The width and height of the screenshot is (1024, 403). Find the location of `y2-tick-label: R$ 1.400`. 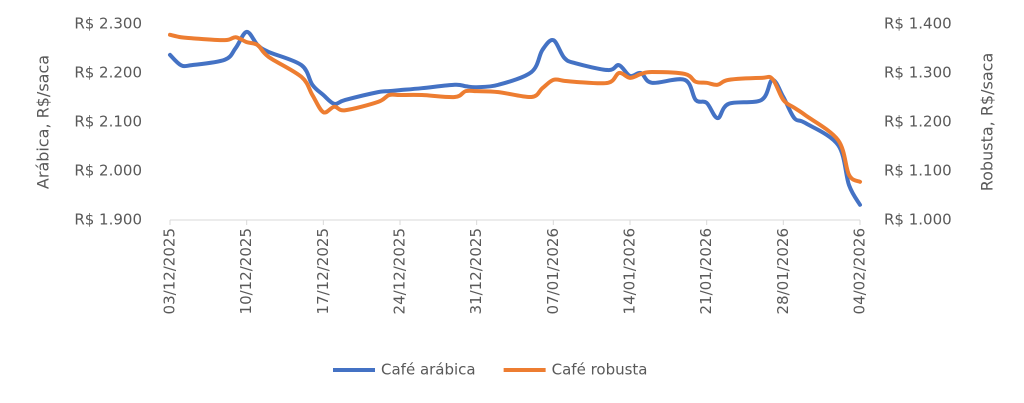

y2-tick-label: R$ 1.400 is located at coordinates (918, 24).